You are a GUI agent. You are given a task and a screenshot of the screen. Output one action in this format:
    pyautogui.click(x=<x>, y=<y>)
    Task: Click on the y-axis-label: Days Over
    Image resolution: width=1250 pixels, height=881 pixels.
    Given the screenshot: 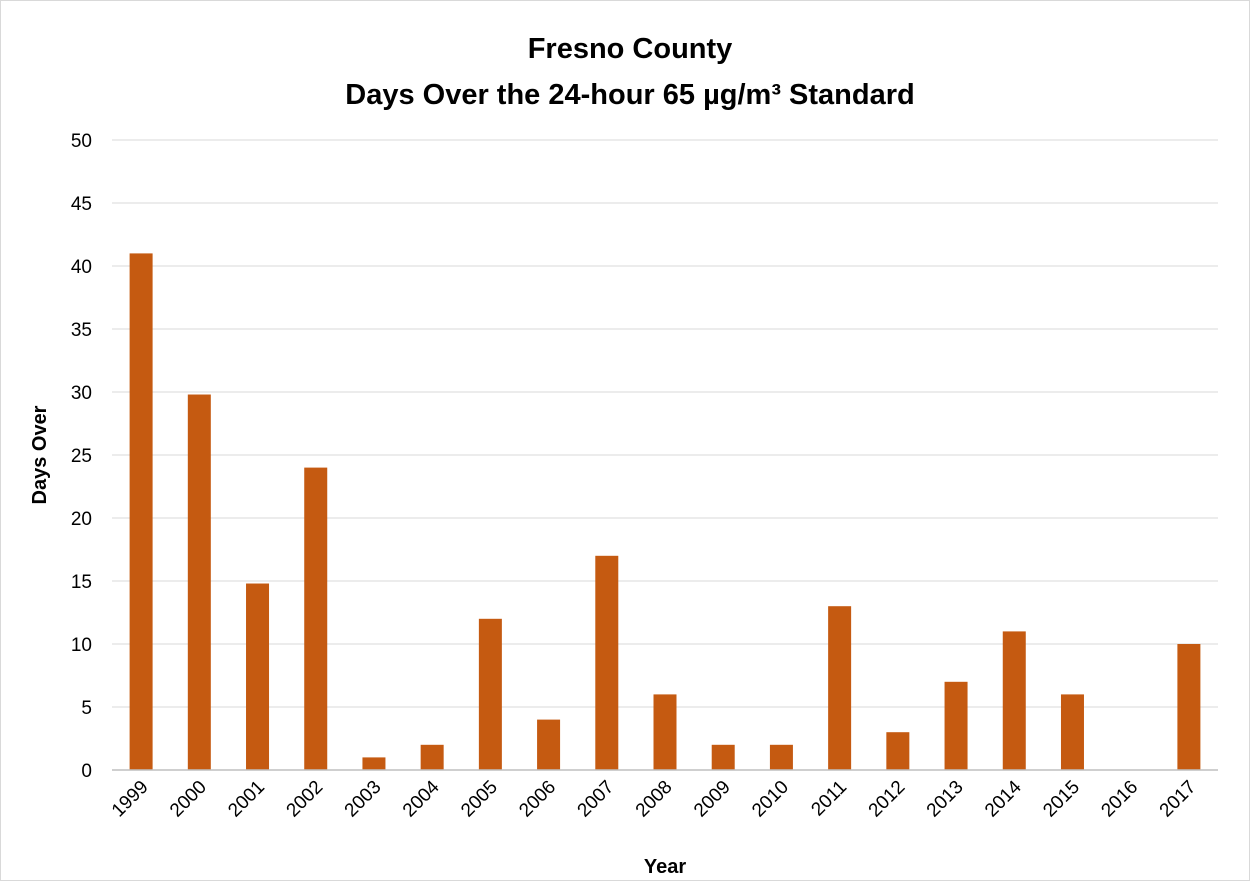 What is the action you would take?
    pyautogui.click(x=40, y=454)
    